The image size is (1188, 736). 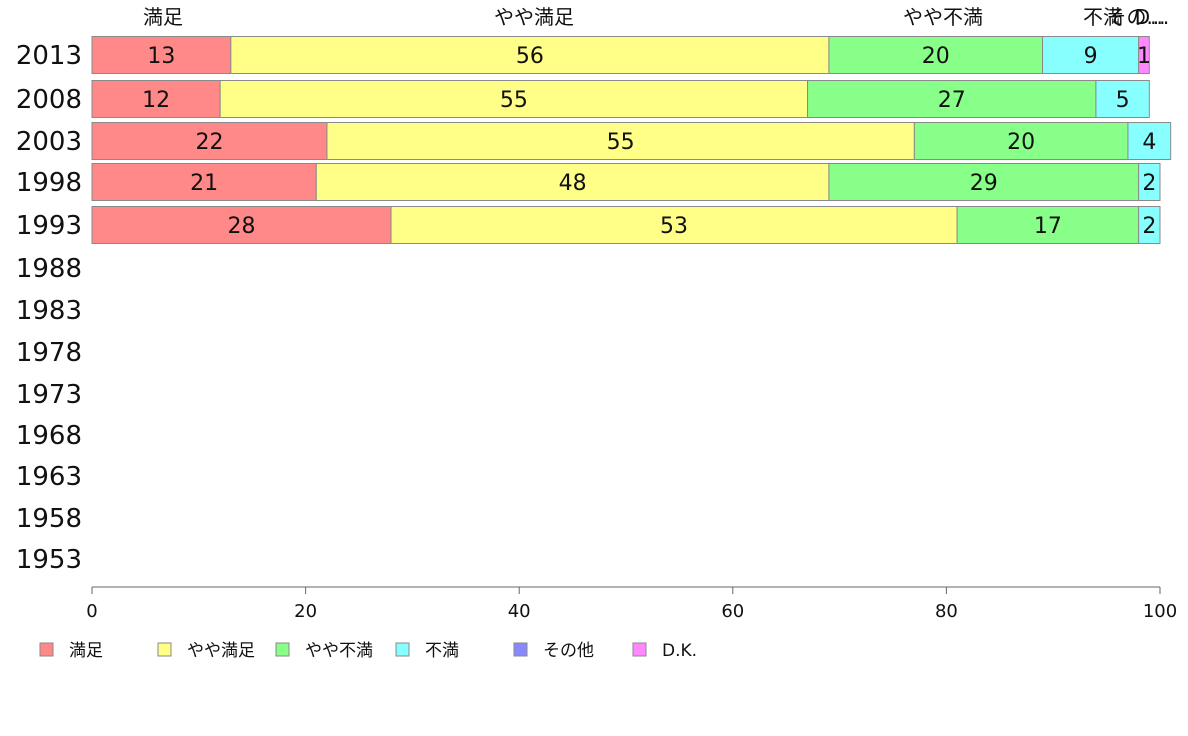 What do you see at coordinates (568, 651) in the screenshot?
I see `legend-label: その他` at bounding box center [568, 651].